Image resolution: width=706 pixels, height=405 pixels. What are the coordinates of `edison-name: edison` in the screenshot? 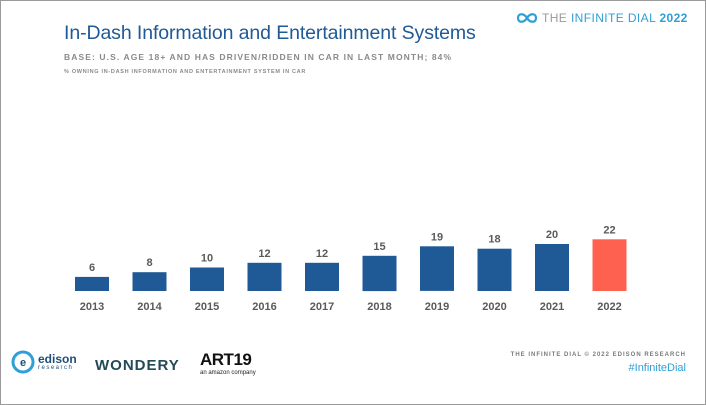 It's located at (57, 359).